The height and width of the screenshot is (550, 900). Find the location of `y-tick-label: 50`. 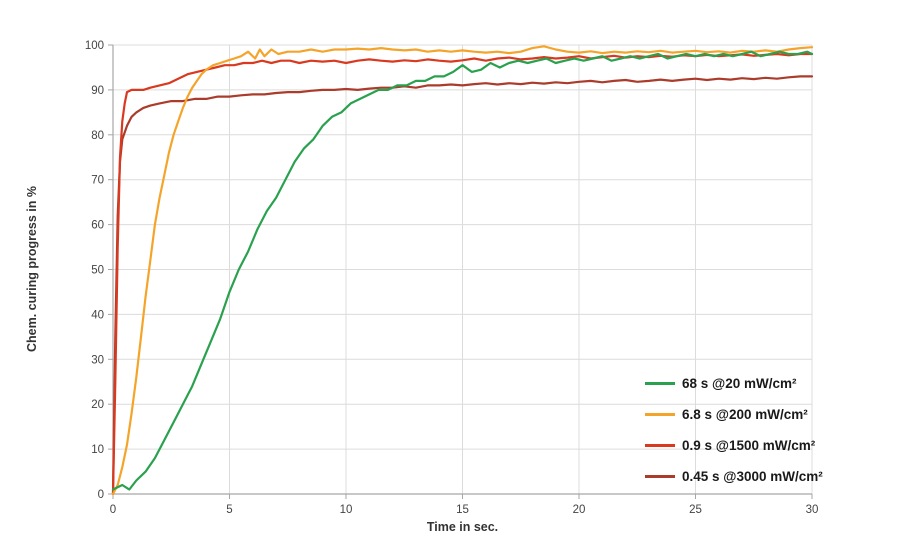

y-tick-label: 50 is located at coordinates (97, 271).